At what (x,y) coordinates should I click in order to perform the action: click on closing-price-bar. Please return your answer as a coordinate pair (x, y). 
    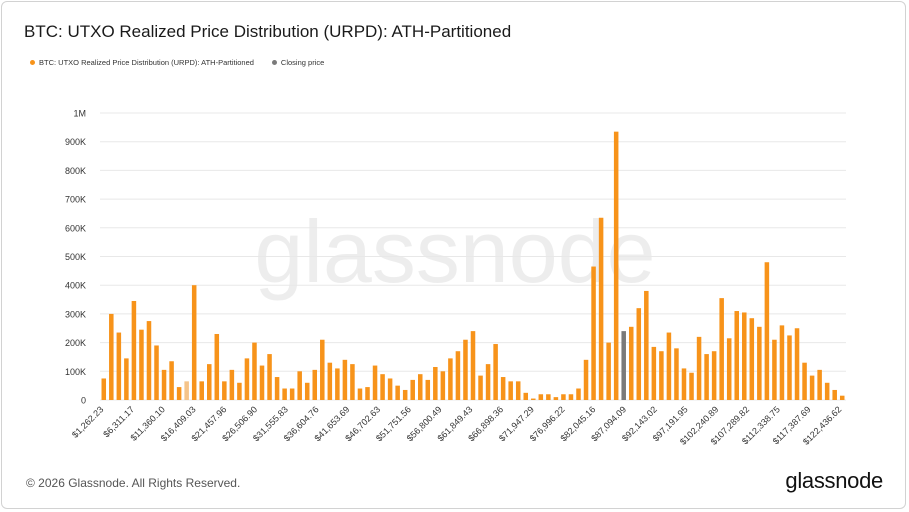
    Looking at the image, I should click on (623, 365).